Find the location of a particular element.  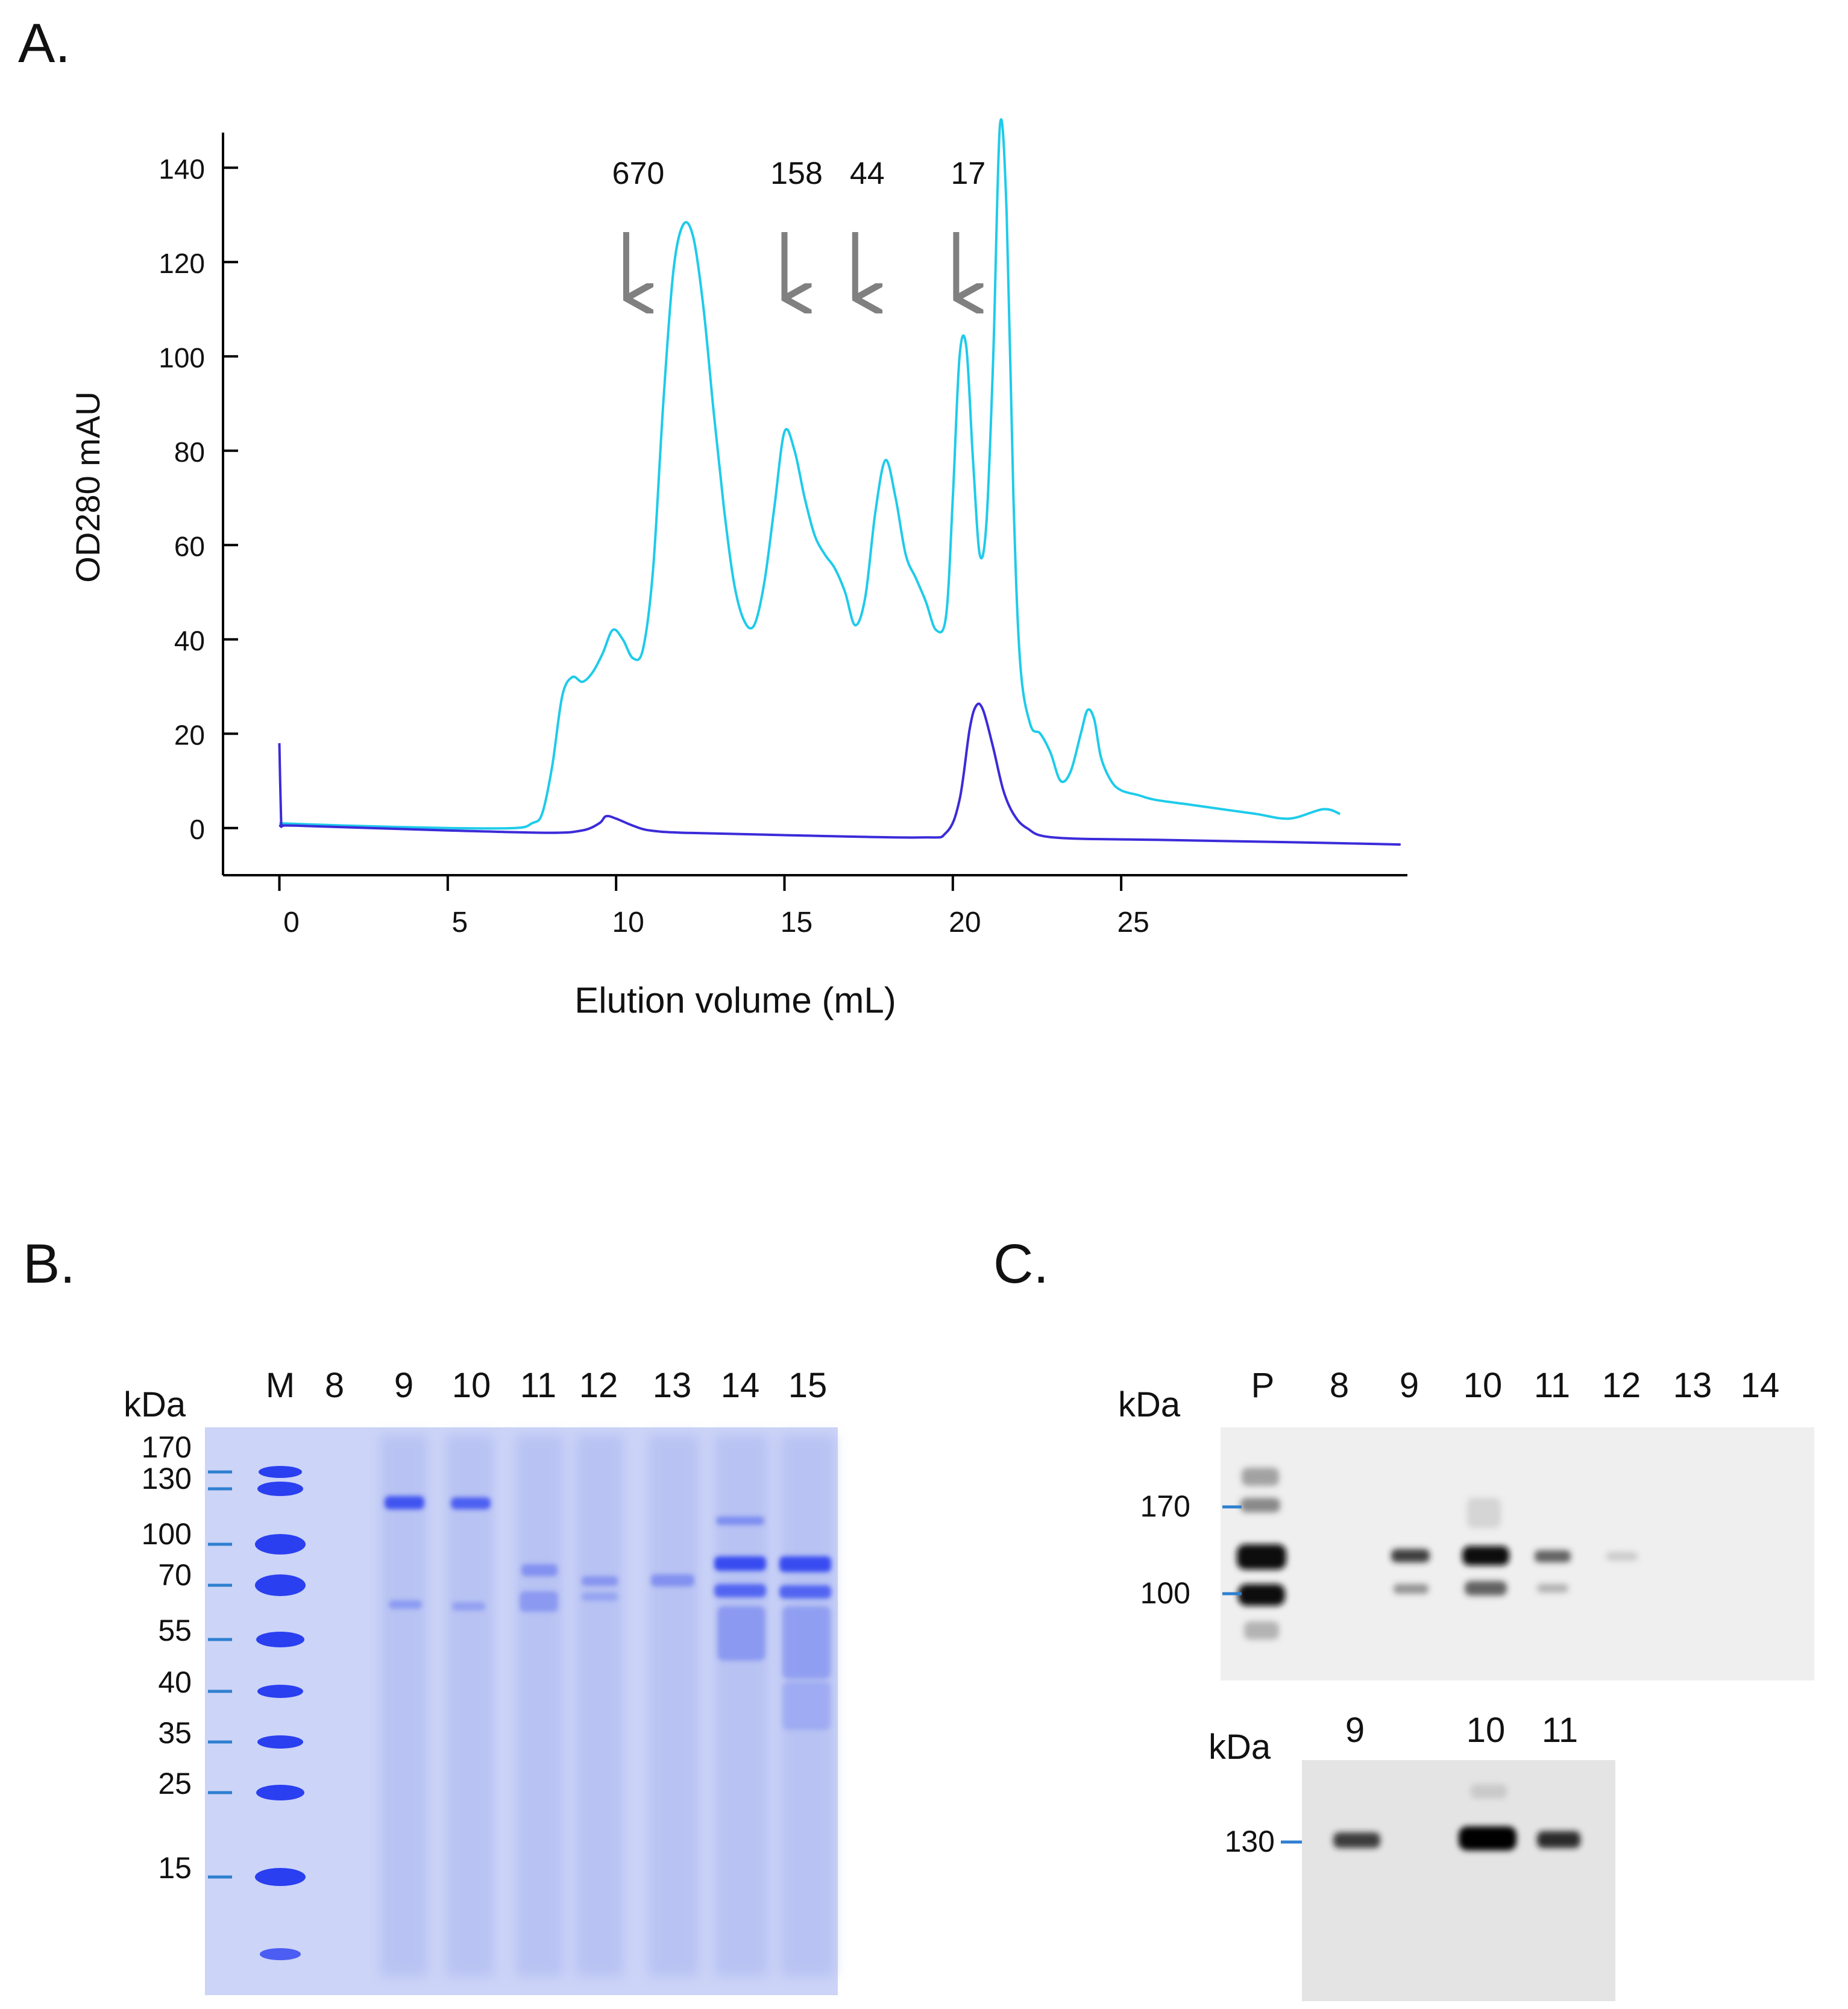

y-tick-label: 100 is located at coordinates (182, 357).